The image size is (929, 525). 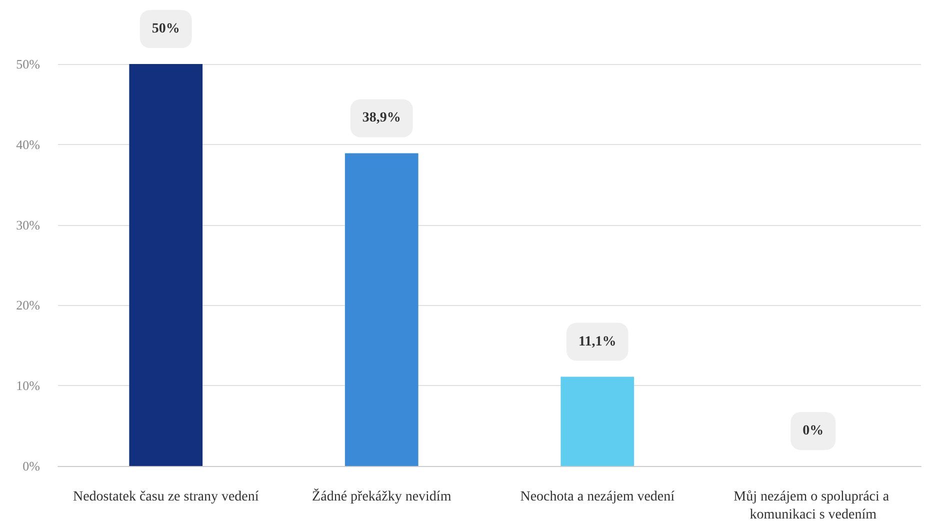 I want to click on y-tick-label: 20%, so click(x=28, y=305).